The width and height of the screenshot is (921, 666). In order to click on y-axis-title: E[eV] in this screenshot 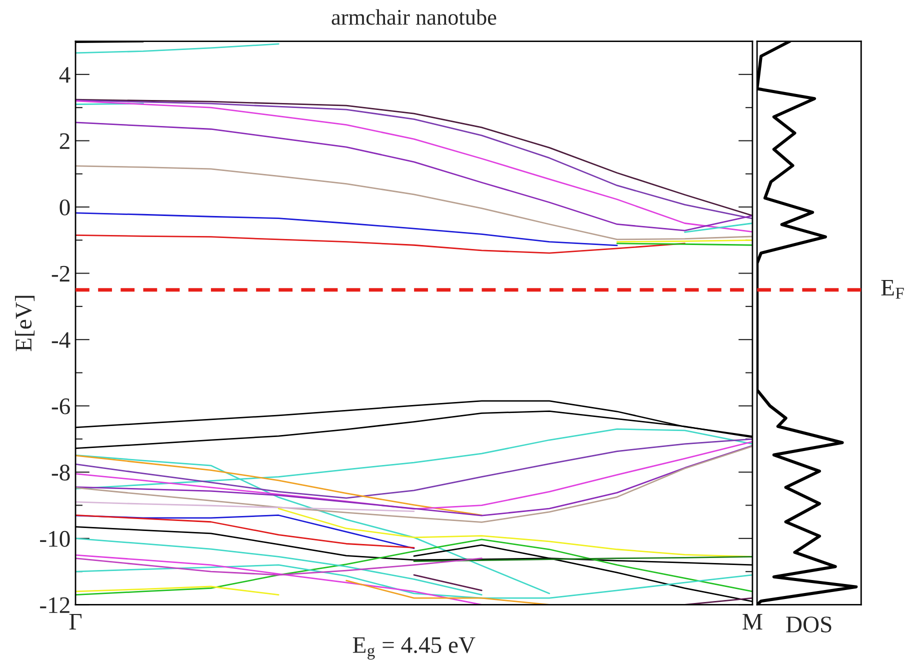, I will do `click(25, 324)`.